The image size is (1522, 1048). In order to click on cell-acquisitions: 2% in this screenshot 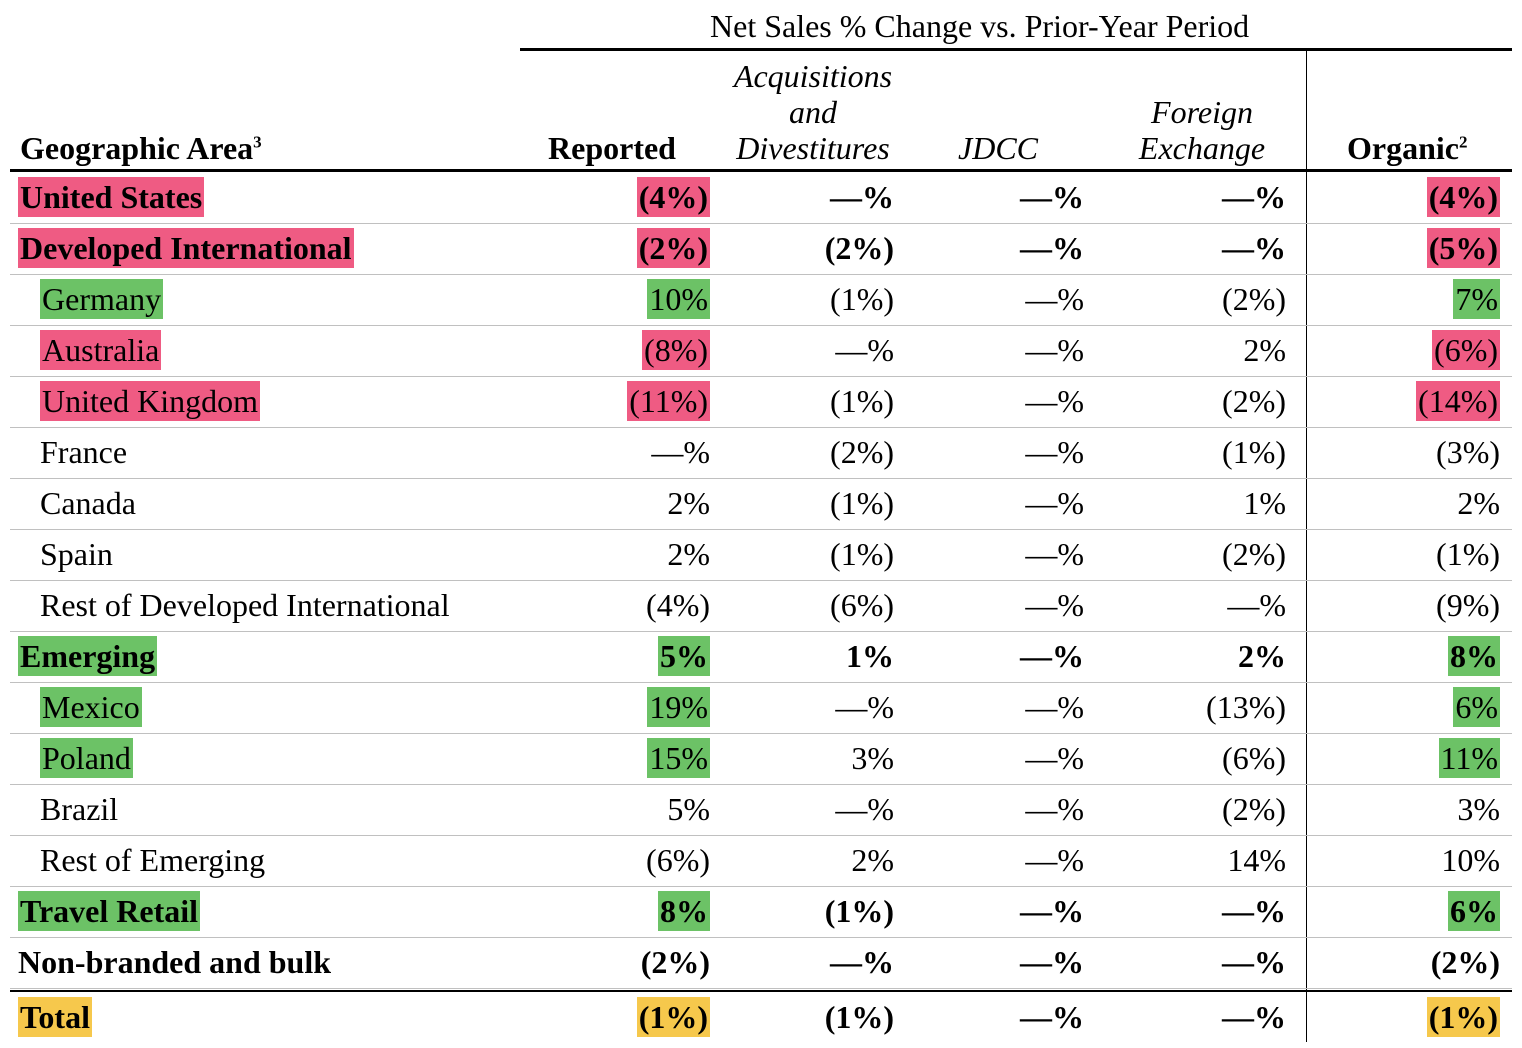, I will do `click(872, 860)`.